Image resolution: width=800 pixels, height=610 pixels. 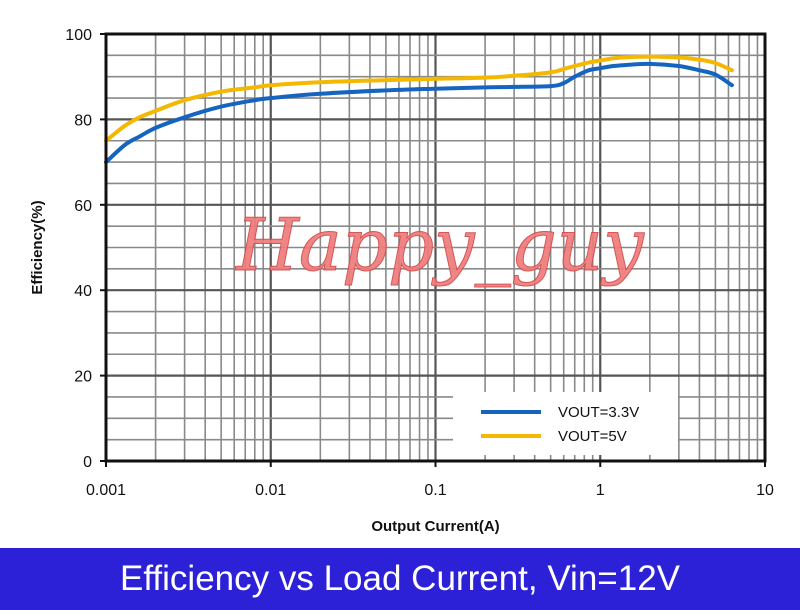 I want to click on x-tick-label: 0.01, so click(x=270, y=490).